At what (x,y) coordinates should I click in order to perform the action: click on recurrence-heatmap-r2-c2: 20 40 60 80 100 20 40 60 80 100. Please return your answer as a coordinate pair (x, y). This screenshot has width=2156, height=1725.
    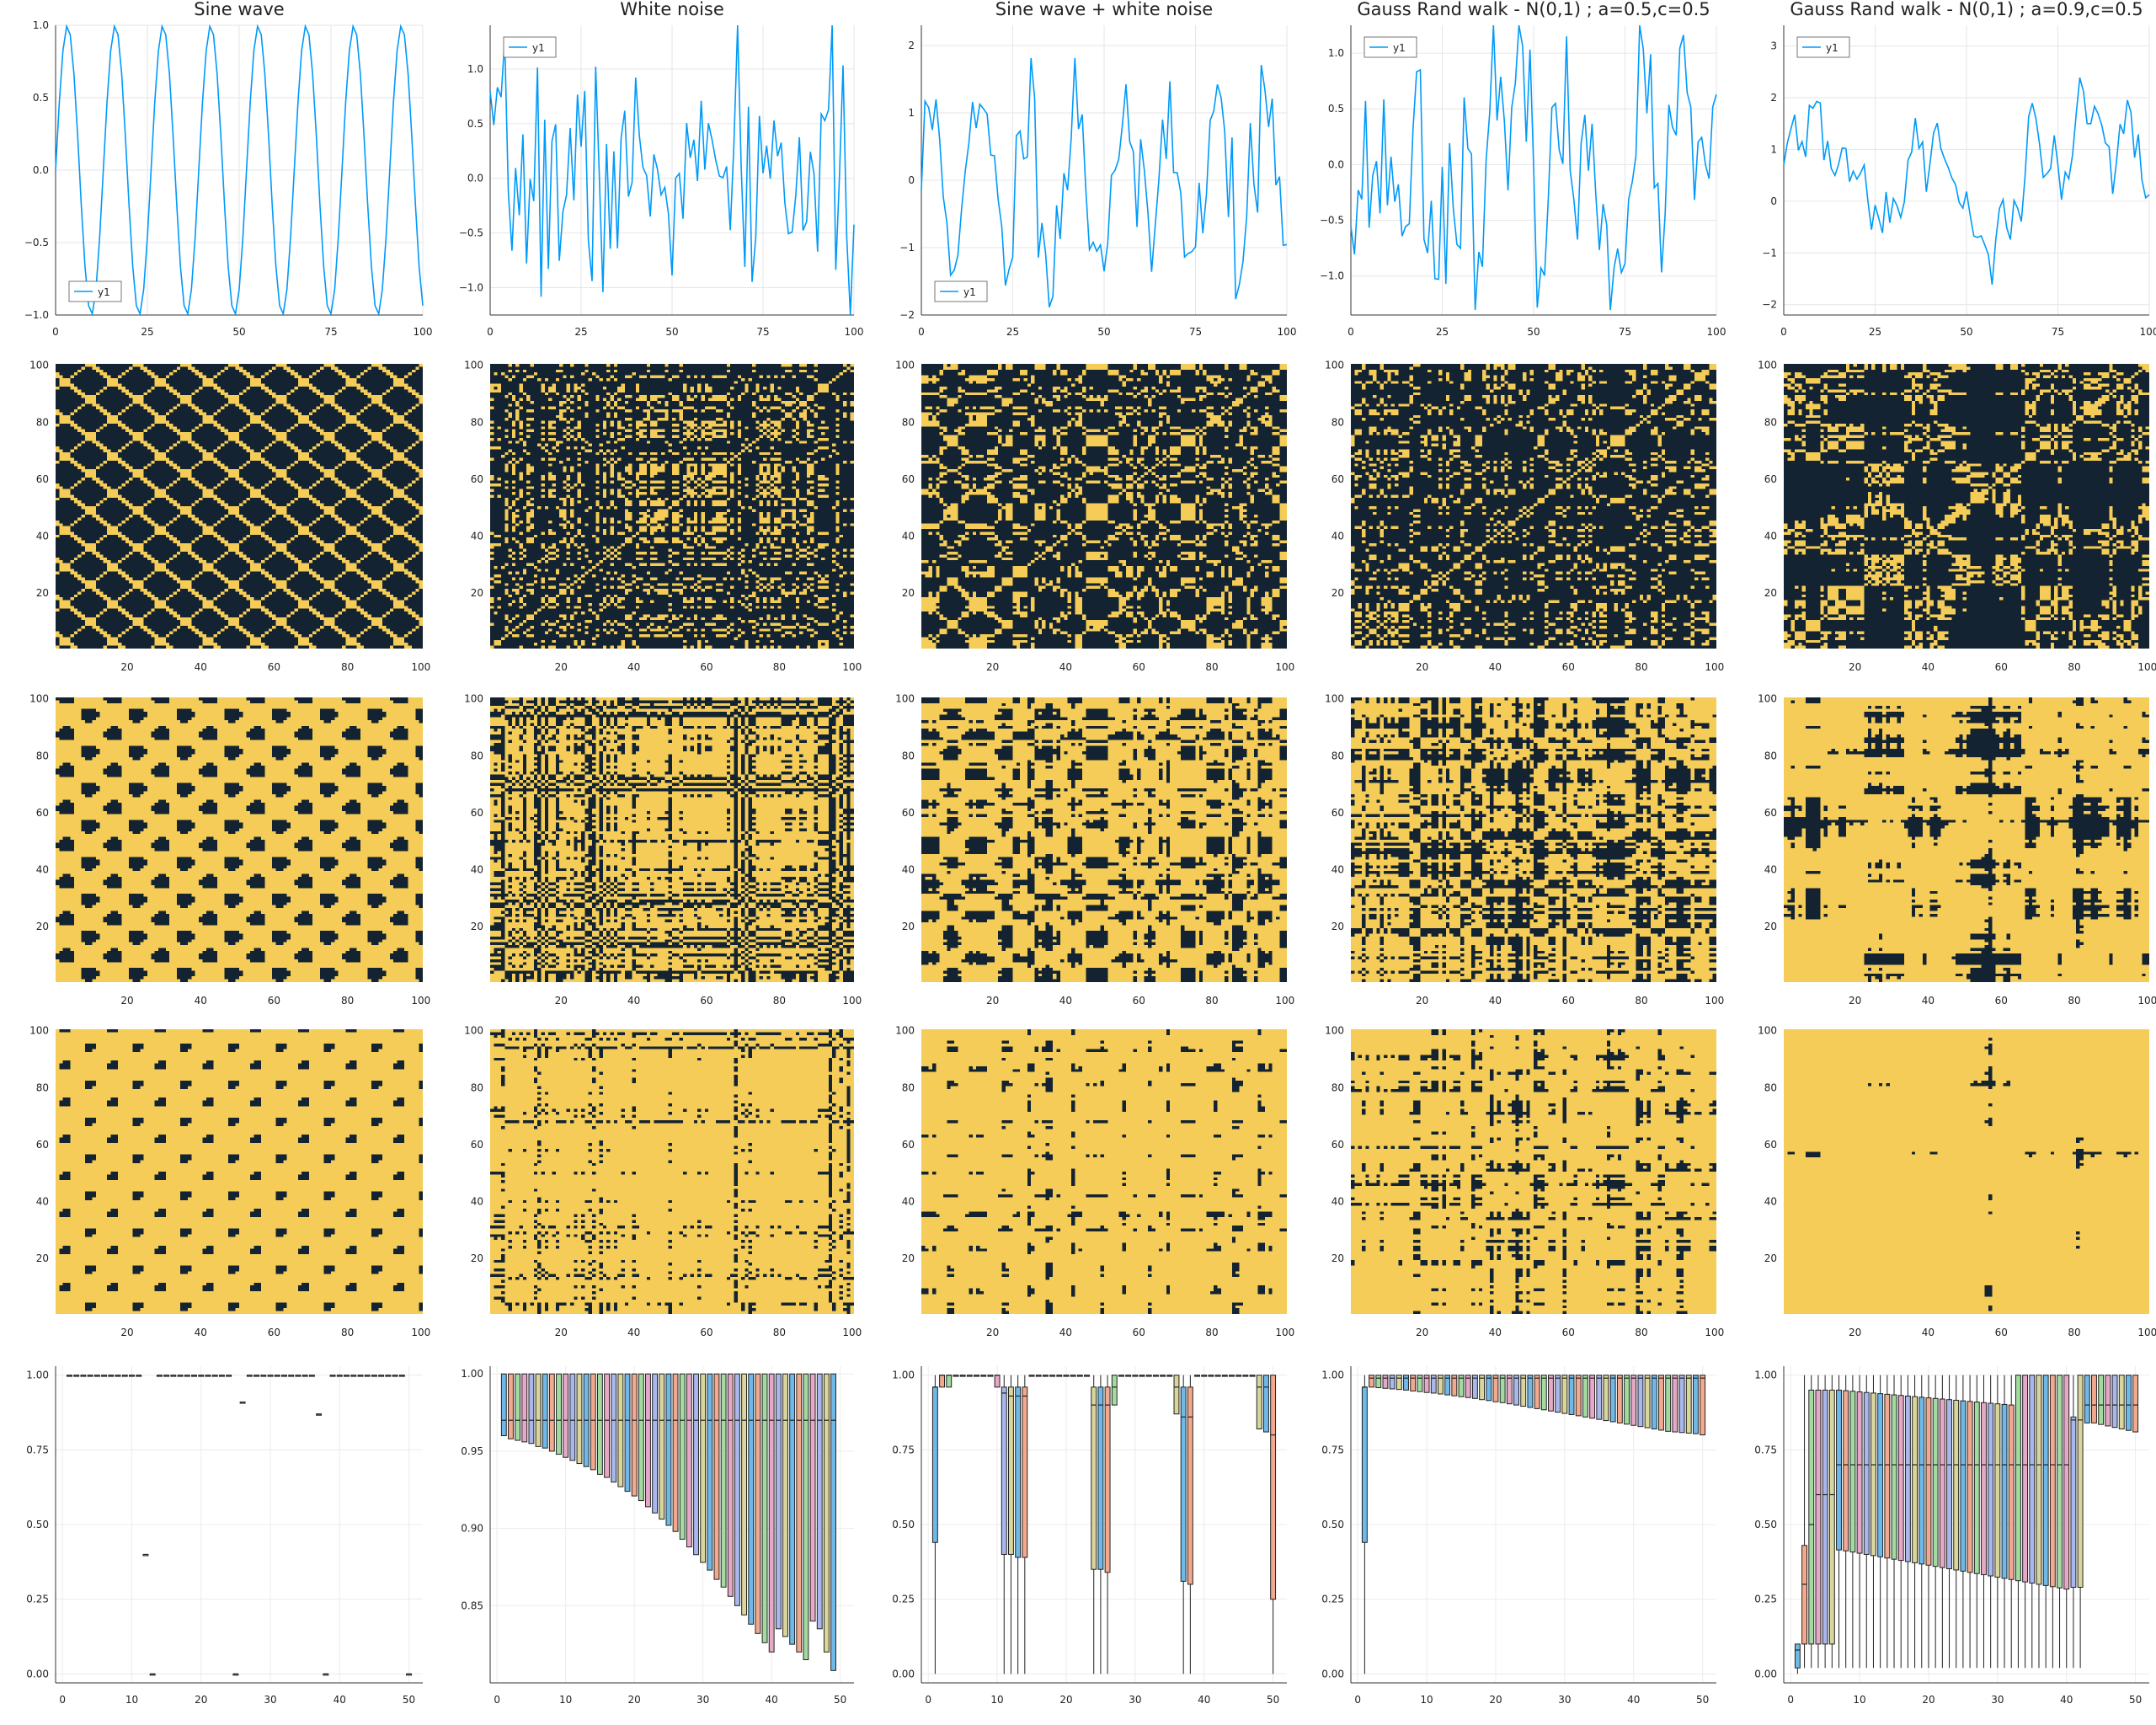
    Looking at the image, I should click on (663, 516).